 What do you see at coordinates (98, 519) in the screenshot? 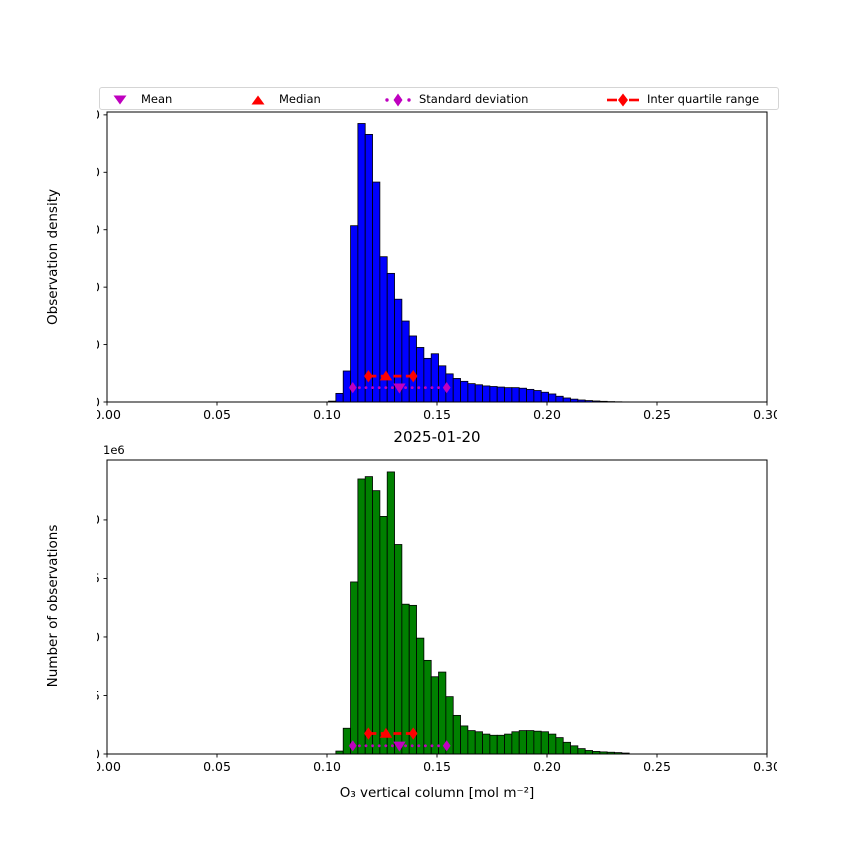
I see `y-tick-label: 2.0` at bounding box center [98, 519].